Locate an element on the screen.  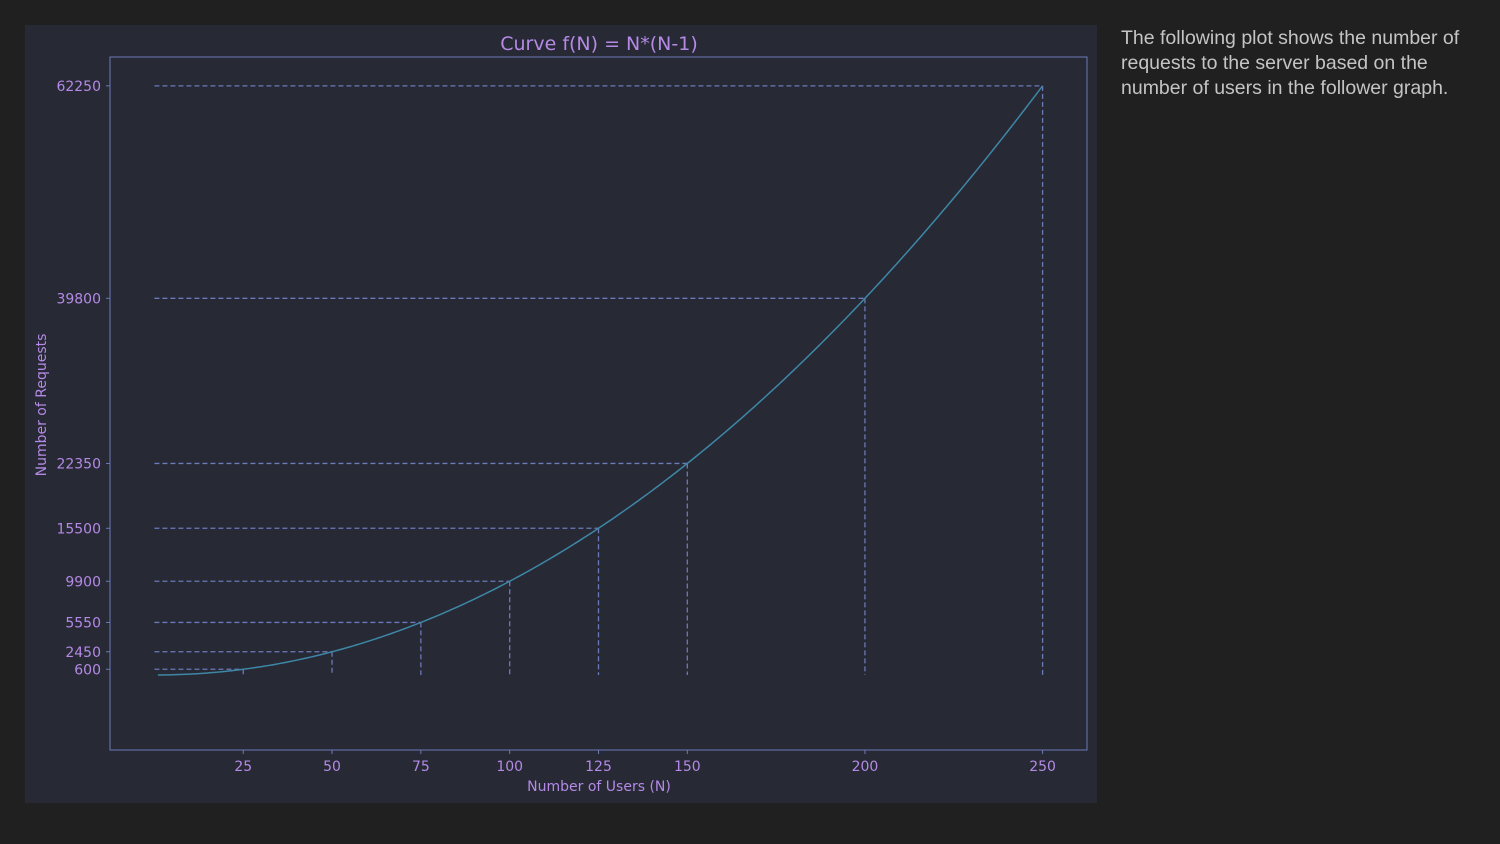
y-axis-label: Number of Requests is located at coordinates (42, 405).